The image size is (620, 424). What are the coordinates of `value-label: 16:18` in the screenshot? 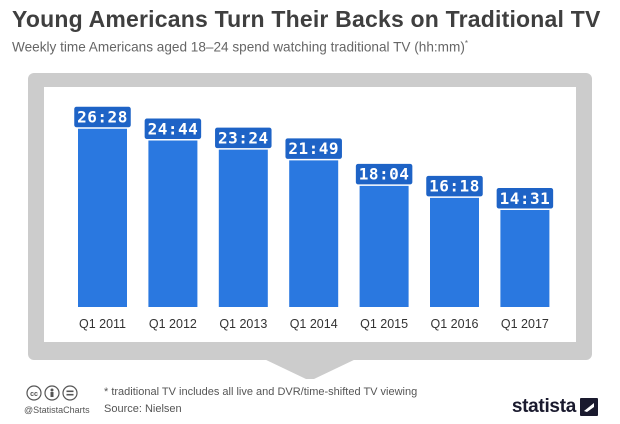 It's located at (454, 186).